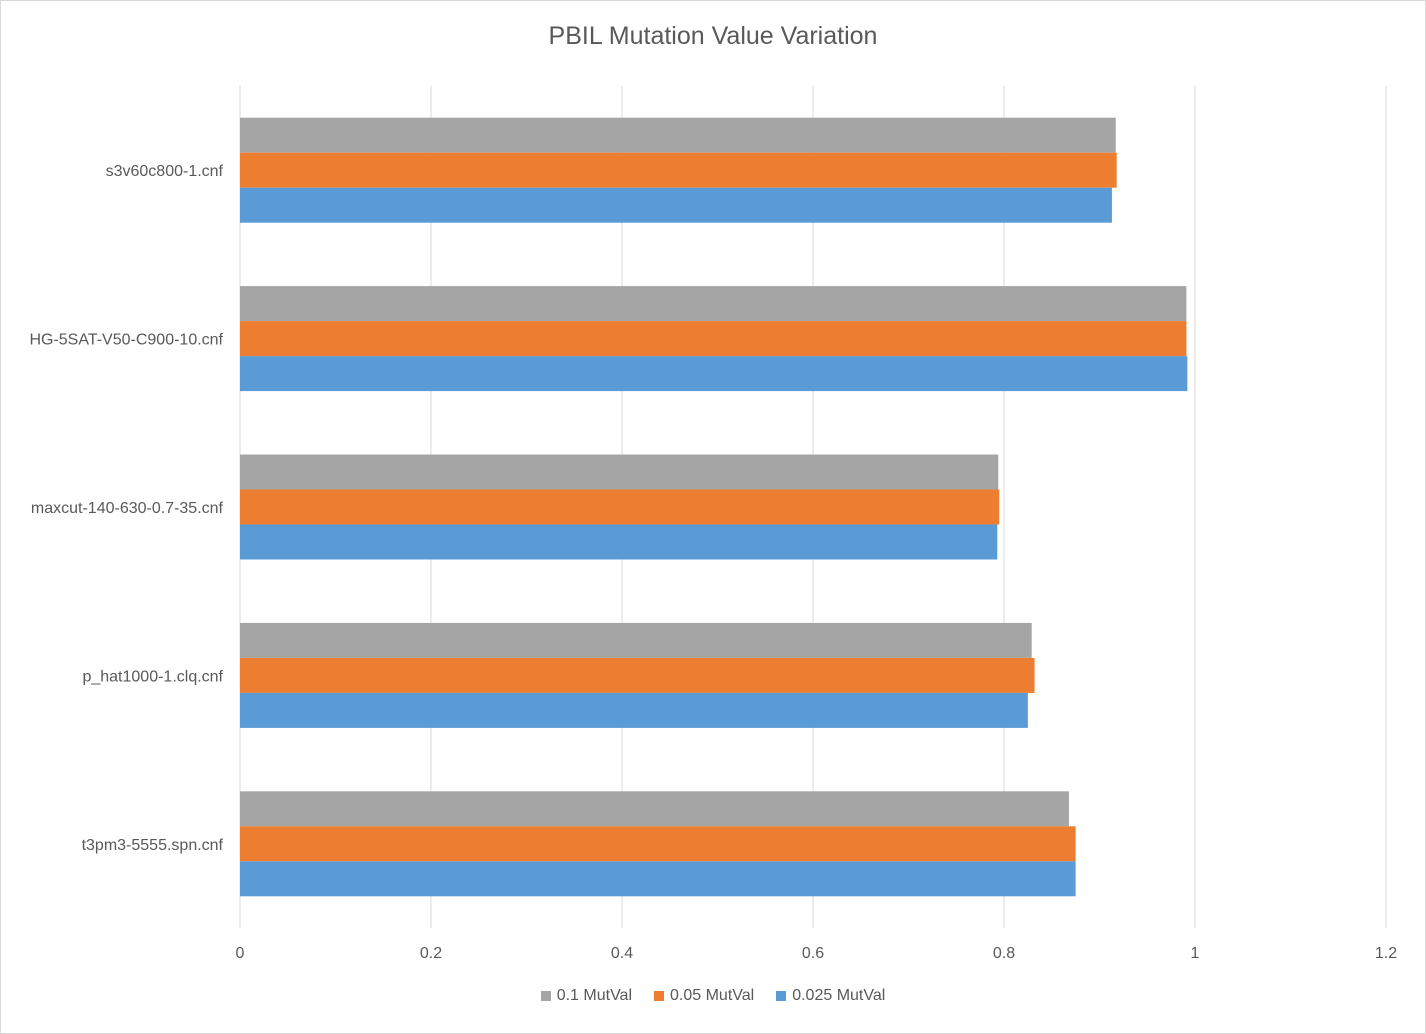 The image size is (1426, 1034). I want to click on legend-swatch-0.025-mutval, so click(781, 996).